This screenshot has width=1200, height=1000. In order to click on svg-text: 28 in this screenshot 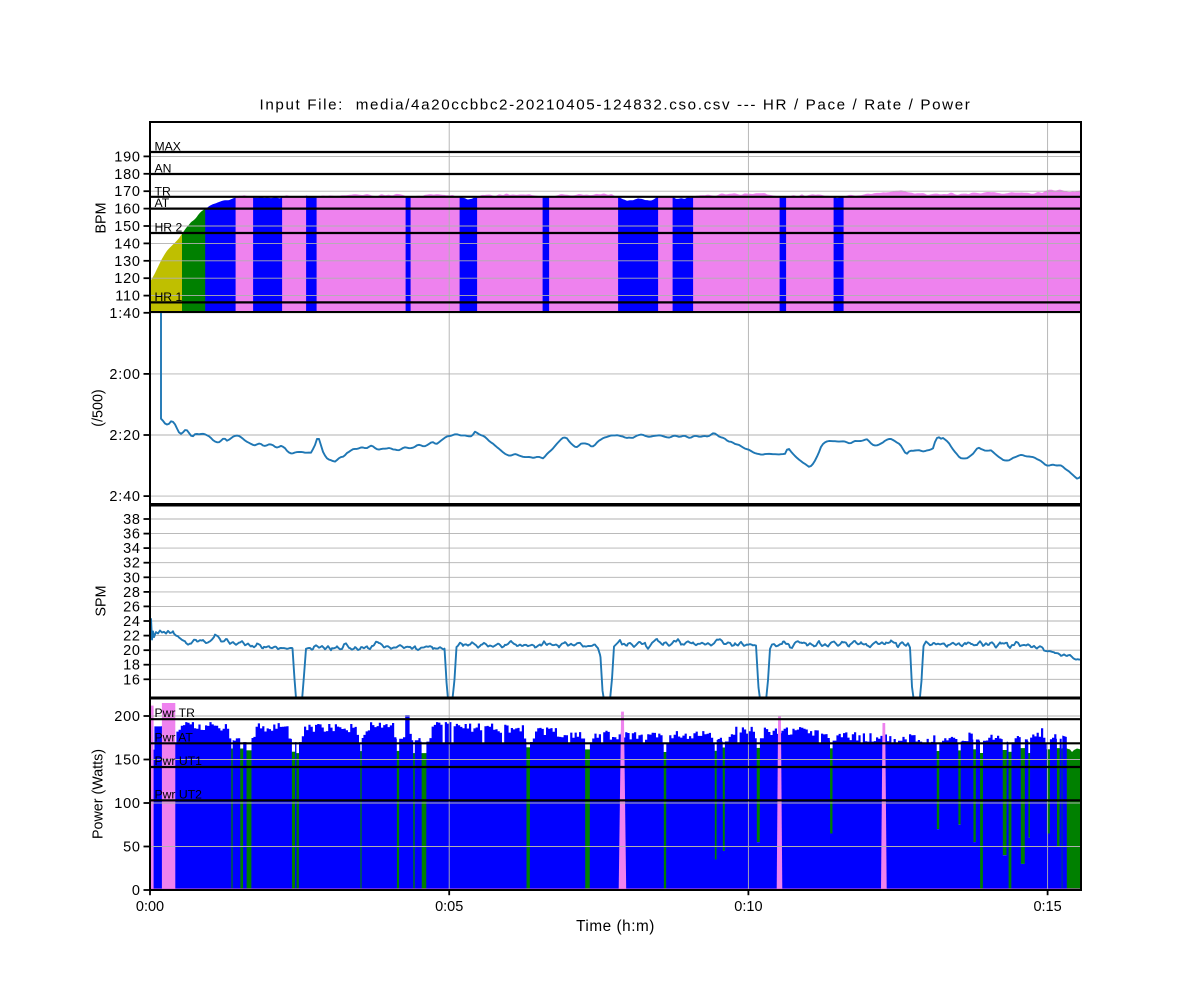, I will do `click(132, 593)`.